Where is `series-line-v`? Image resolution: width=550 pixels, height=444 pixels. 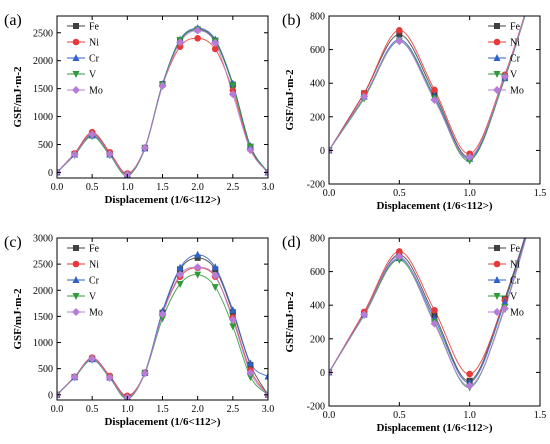
series-line-v is located at coordinates (427, 89).